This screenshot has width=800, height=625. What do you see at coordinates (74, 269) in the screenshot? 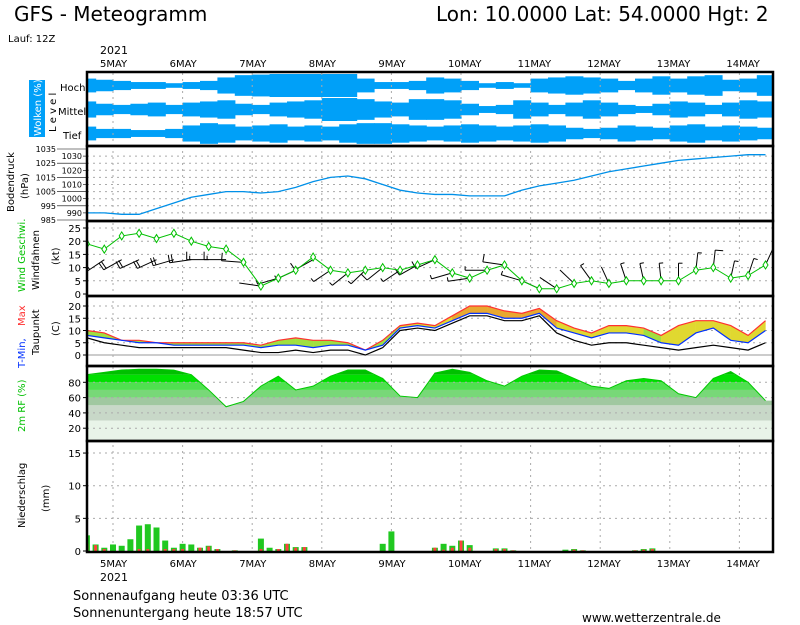
I see `wind-tick-label: 10` at bounding box center [74, 269].